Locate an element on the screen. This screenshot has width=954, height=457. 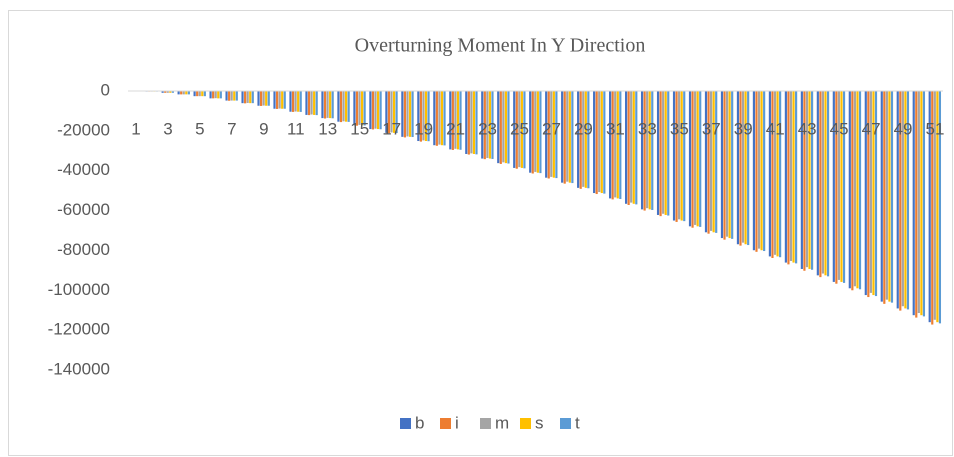
legend-label: b is located at coordinates (419, 422).